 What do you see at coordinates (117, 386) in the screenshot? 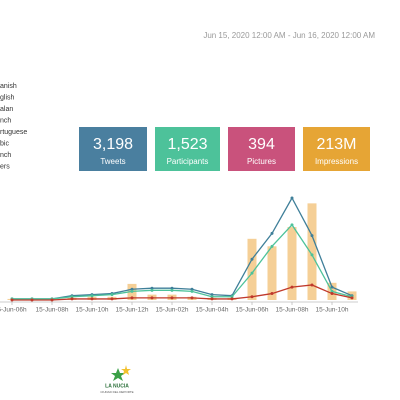
I see `logo-name: LA NUCIA` at bounding box center [117, 386].